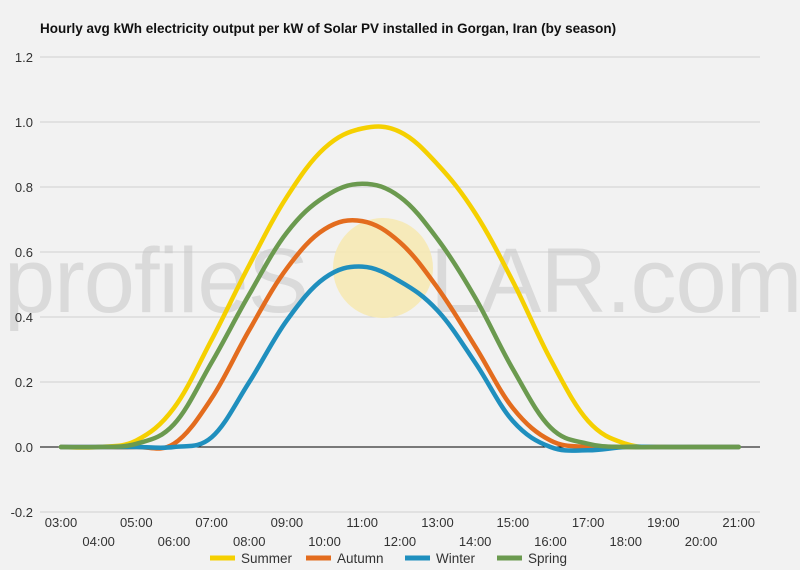  I want to click on watermark-text-left: profileS, so click(156, 281).